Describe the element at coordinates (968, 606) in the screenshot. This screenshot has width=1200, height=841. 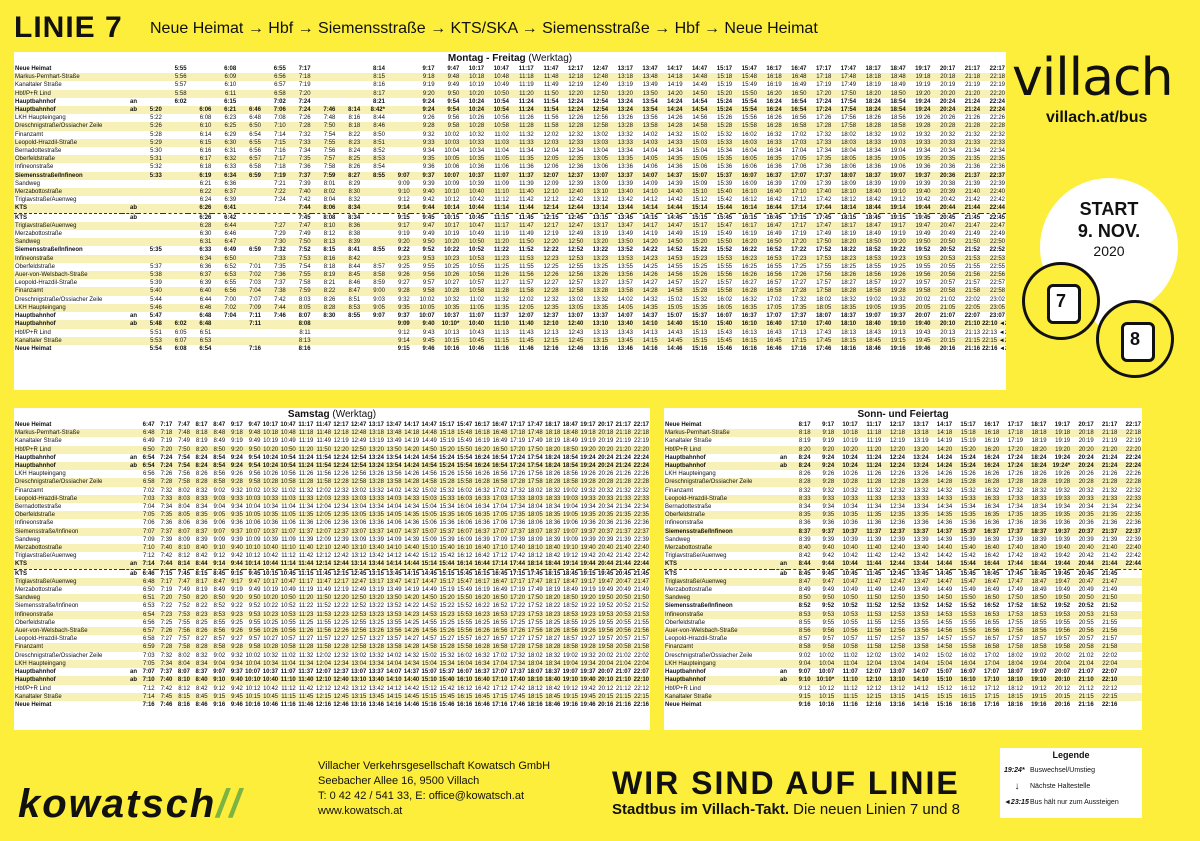
I see `departure-time: 15:52` at that location.